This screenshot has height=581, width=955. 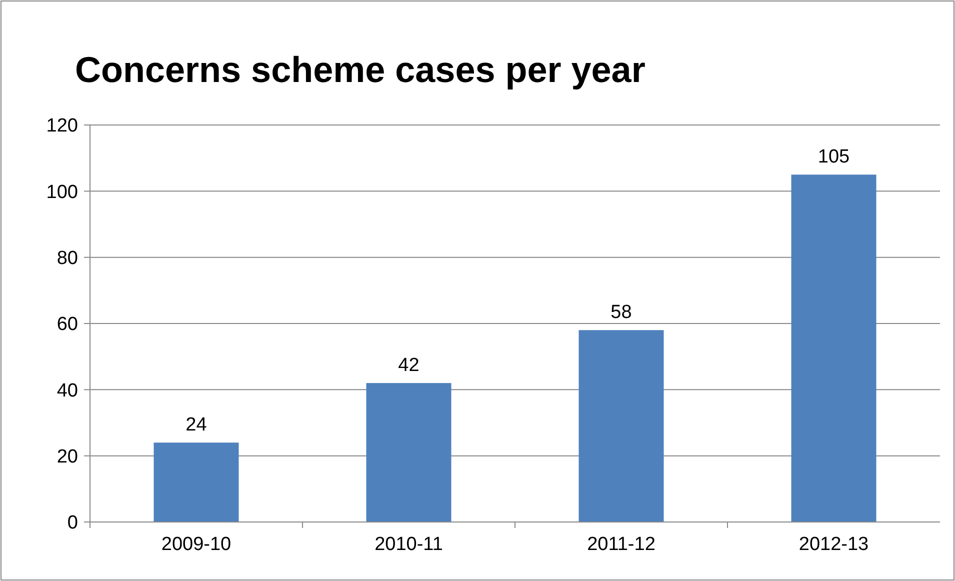 I want to click on x-tick-label: 2010-11, so click(x=408, y=544).